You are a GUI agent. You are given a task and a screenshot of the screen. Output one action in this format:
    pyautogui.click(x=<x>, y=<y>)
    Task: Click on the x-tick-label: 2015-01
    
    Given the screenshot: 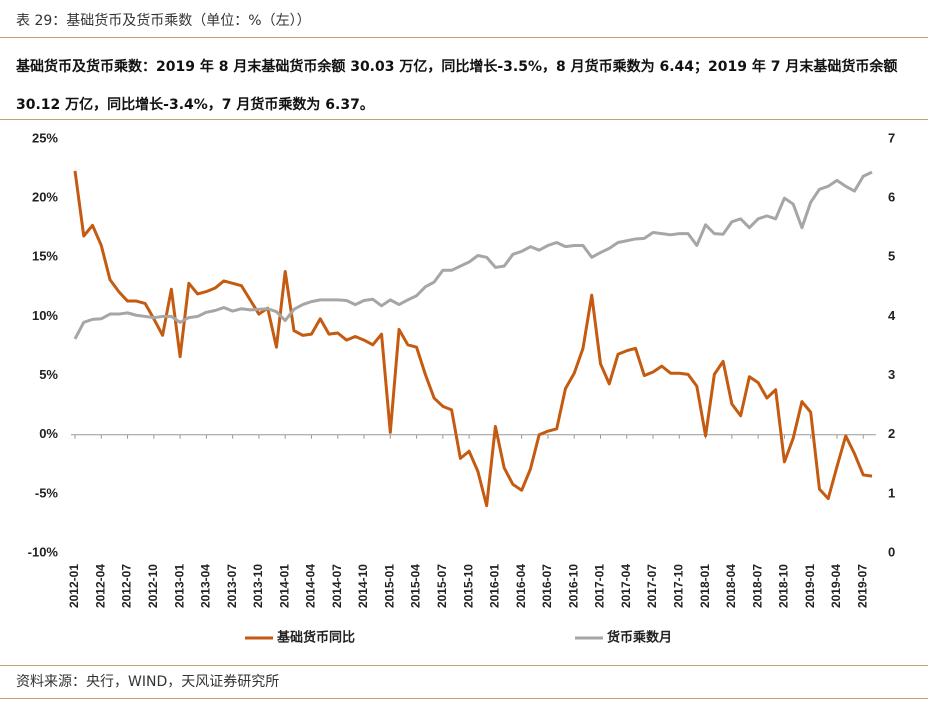 What is the action you would take?
    pyautogui.click(x=389, y=586)
    